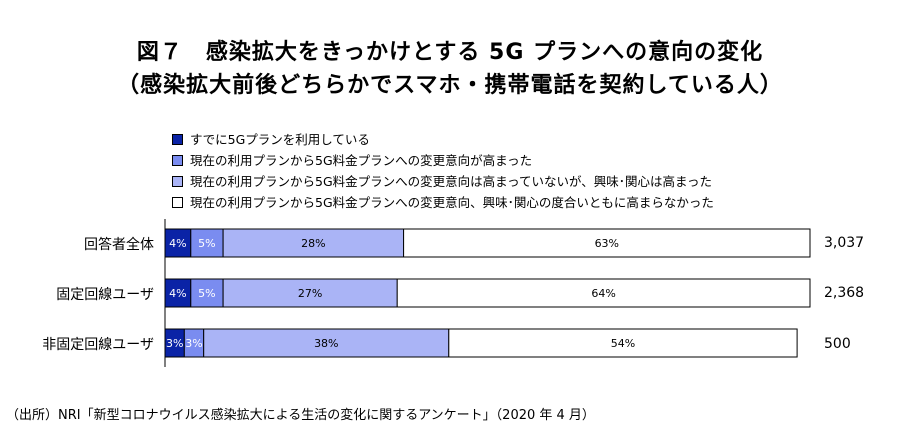  I want to click on total-label-nonfixed: 500, so click(837, 344).